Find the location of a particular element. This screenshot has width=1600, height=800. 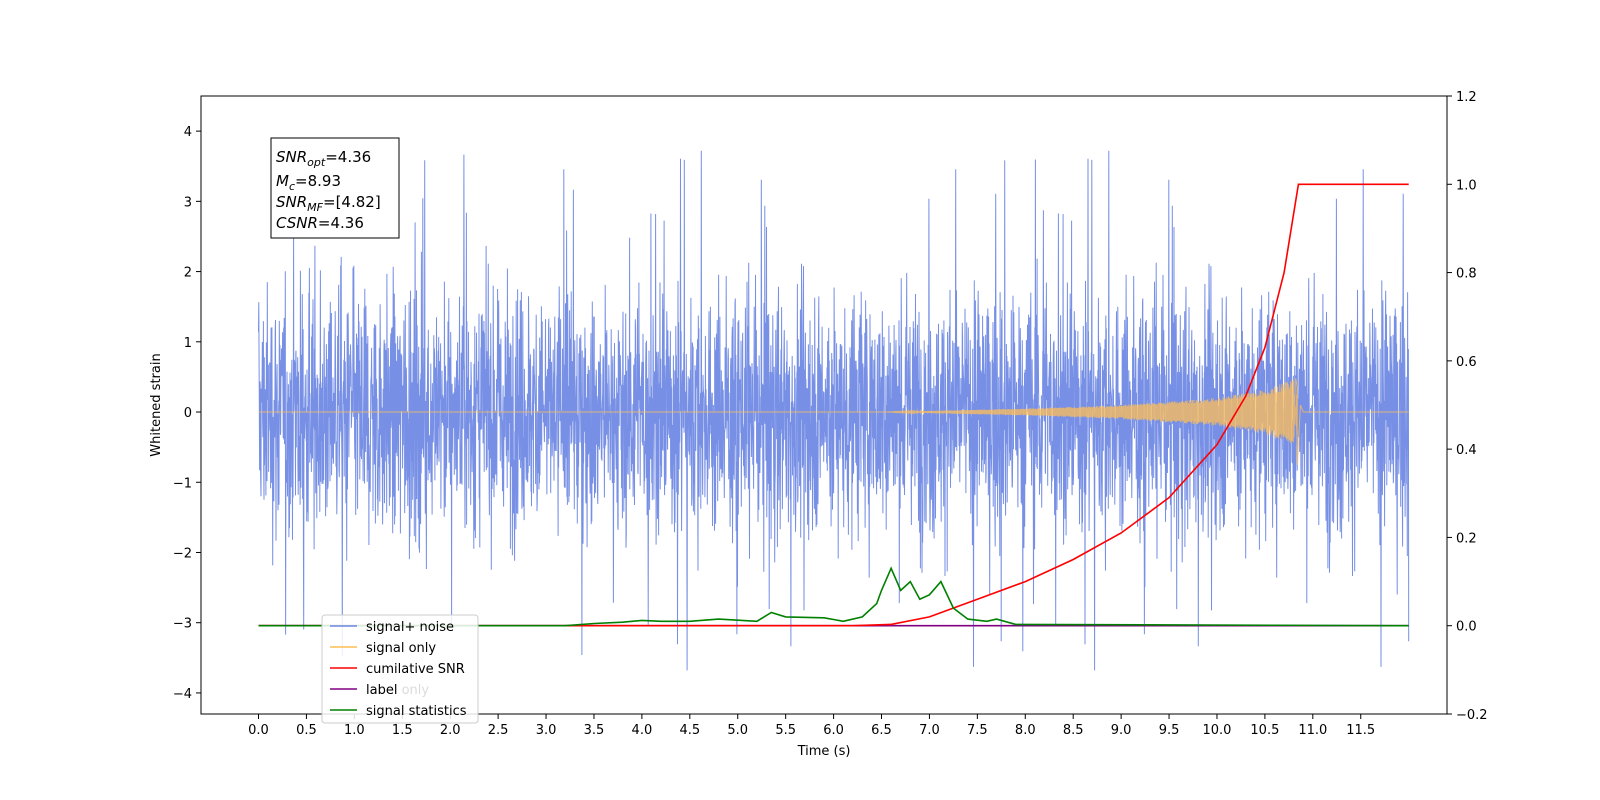

stats-snr-opt-symbol: SNR is located at coordinates (291, 157).